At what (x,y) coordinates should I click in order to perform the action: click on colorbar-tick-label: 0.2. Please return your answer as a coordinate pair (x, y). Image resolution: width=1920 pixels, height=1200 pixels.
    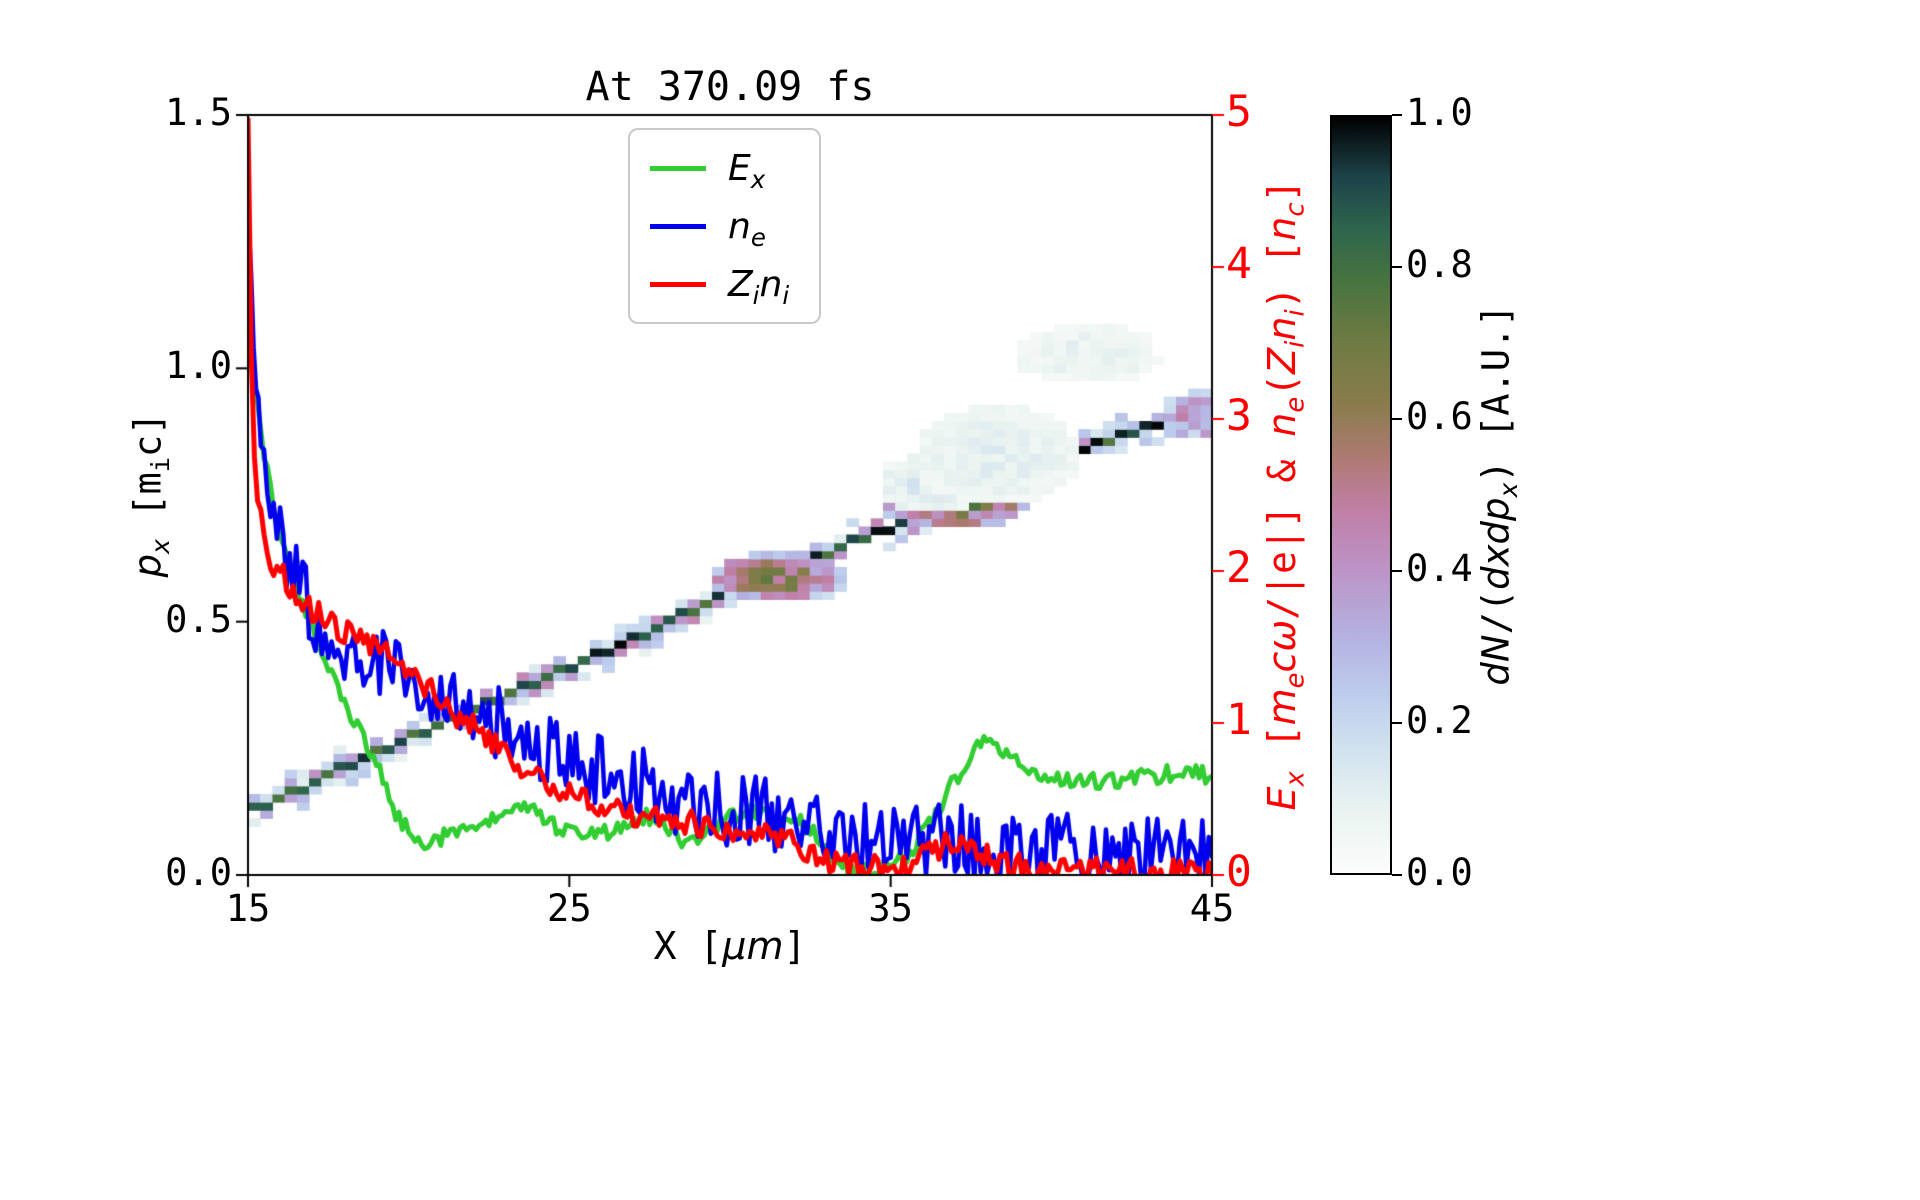
    Looking at the image, I should click on (1439, 720).